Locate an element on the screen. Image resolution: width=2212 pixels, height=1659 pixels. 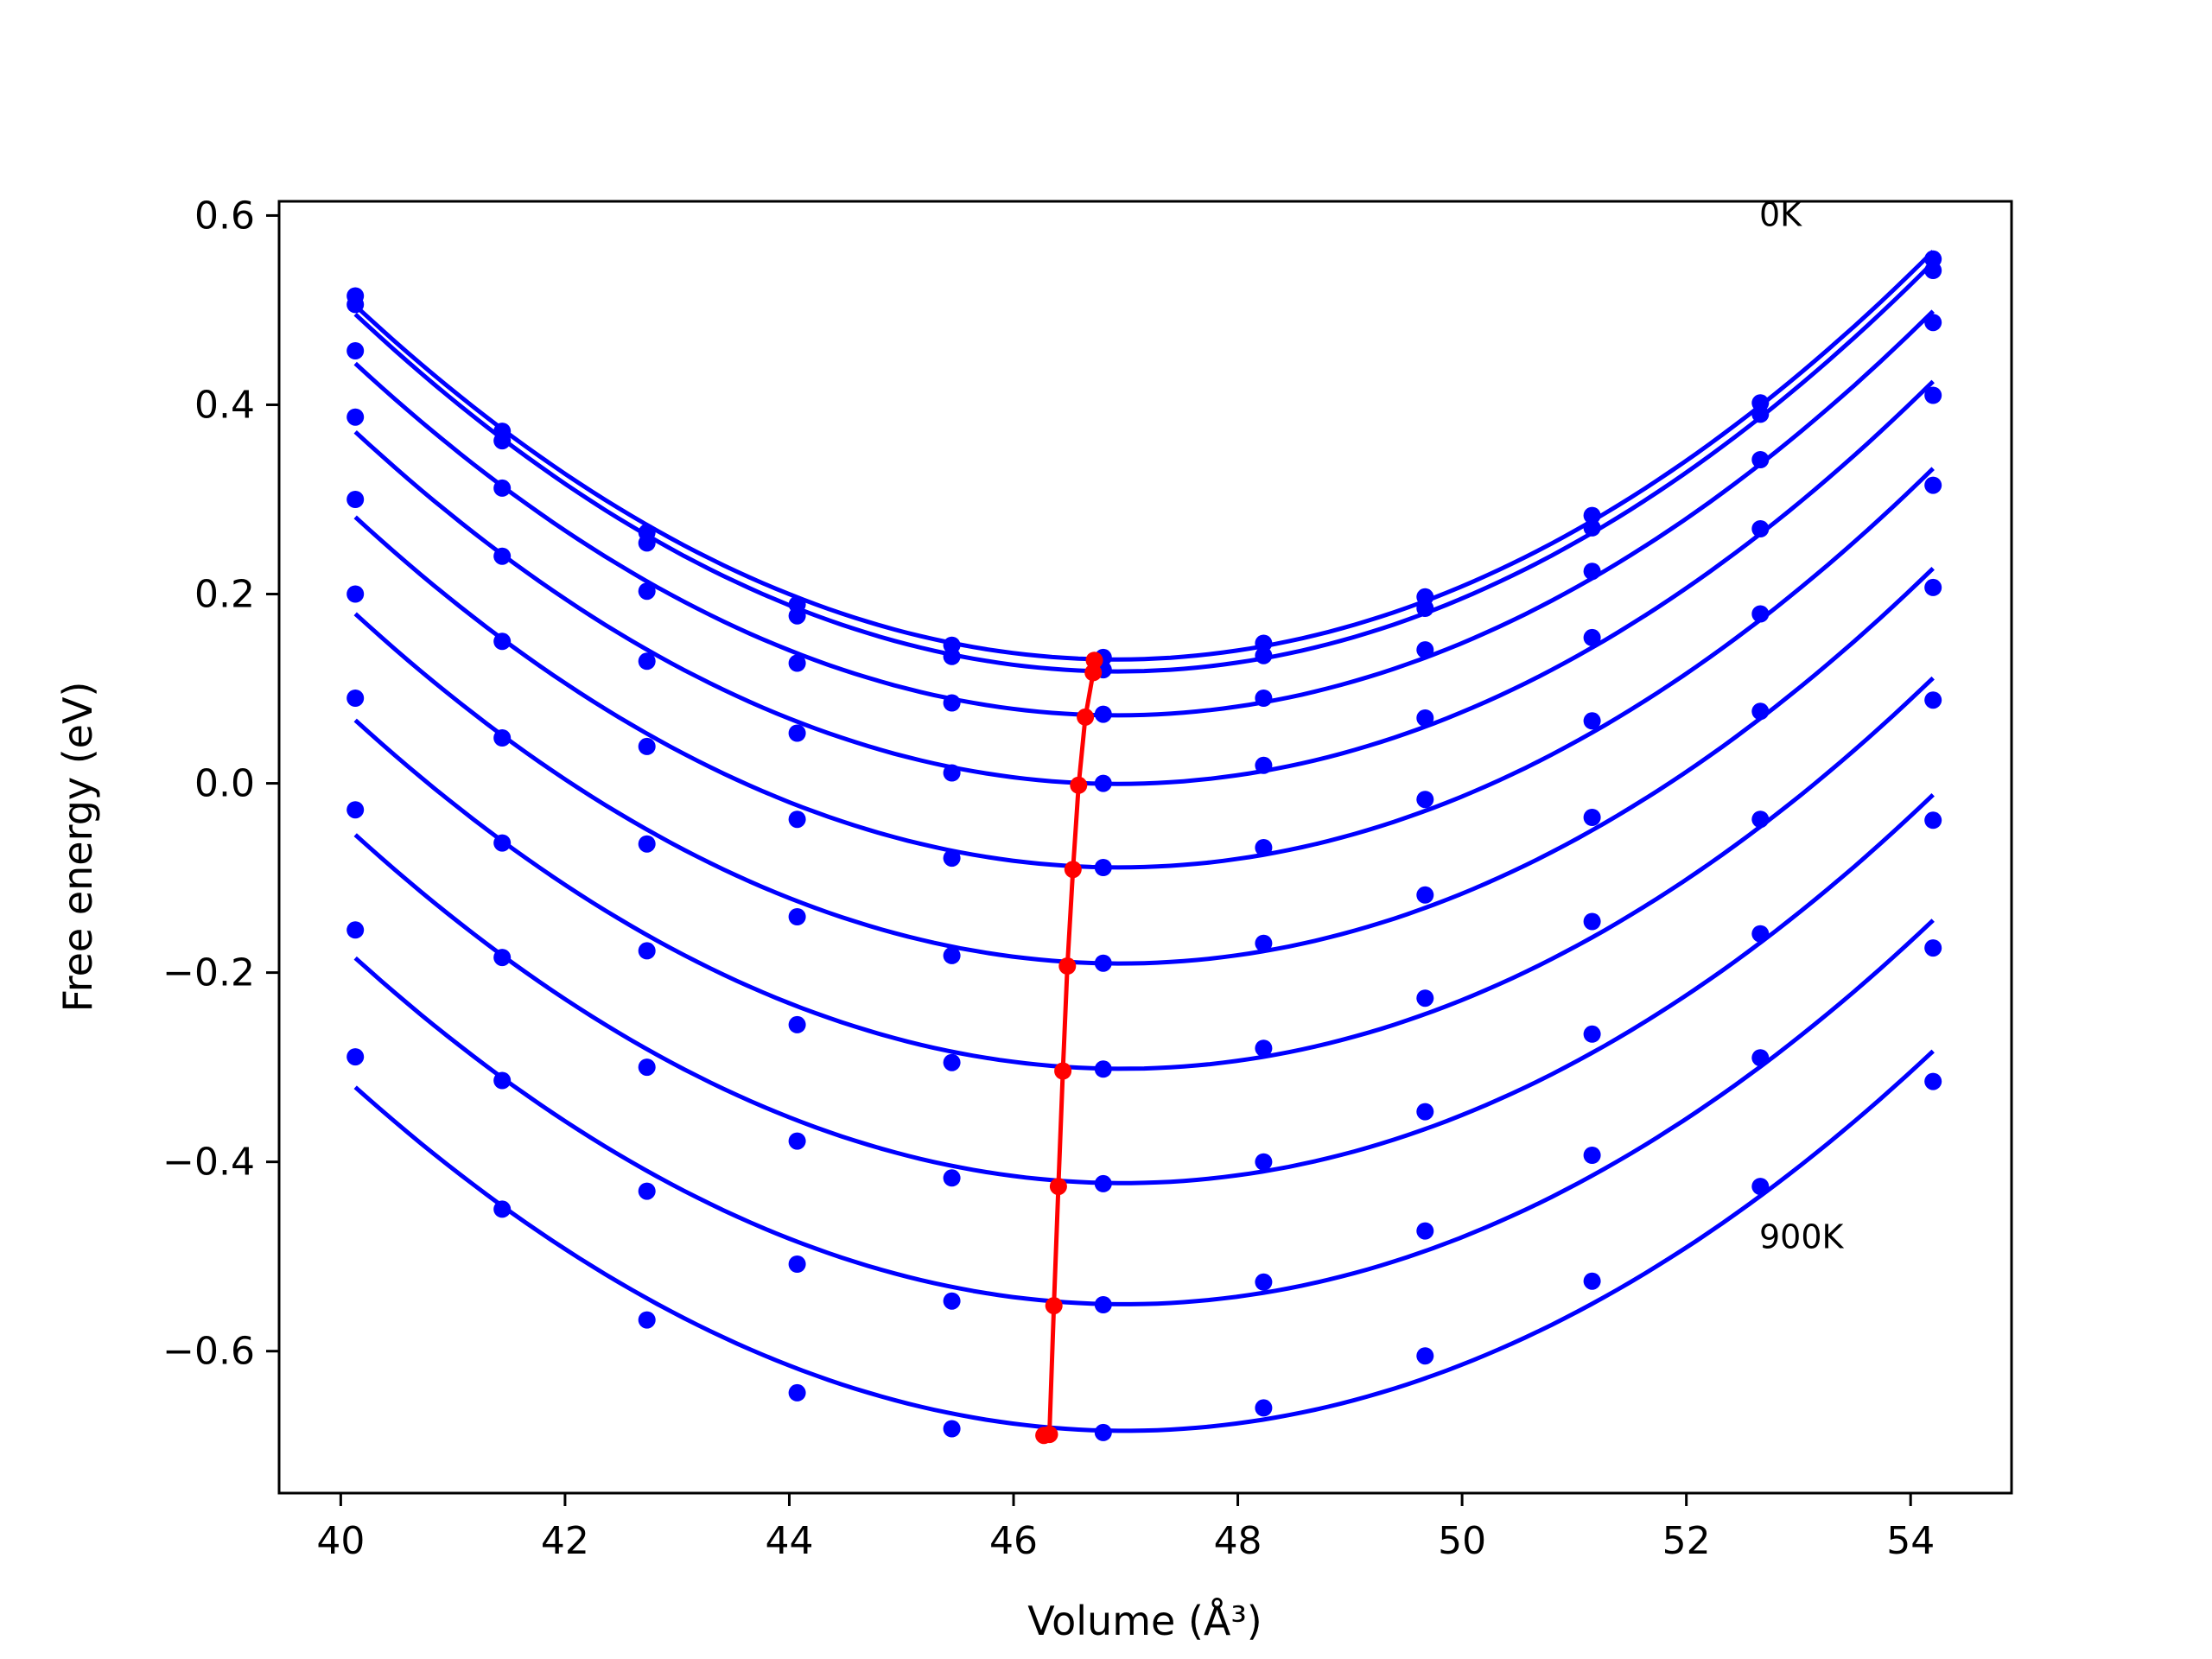
x-tick-label-5: 50 is located at coordinates (1462, 1541).